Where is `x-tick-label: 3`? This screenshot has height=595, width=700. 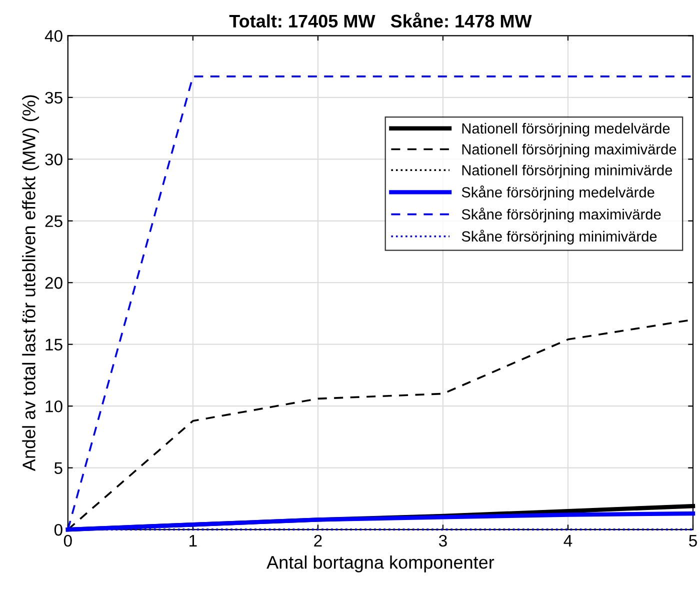 x-tick-label: 3 is located at coordinates (442, 540).